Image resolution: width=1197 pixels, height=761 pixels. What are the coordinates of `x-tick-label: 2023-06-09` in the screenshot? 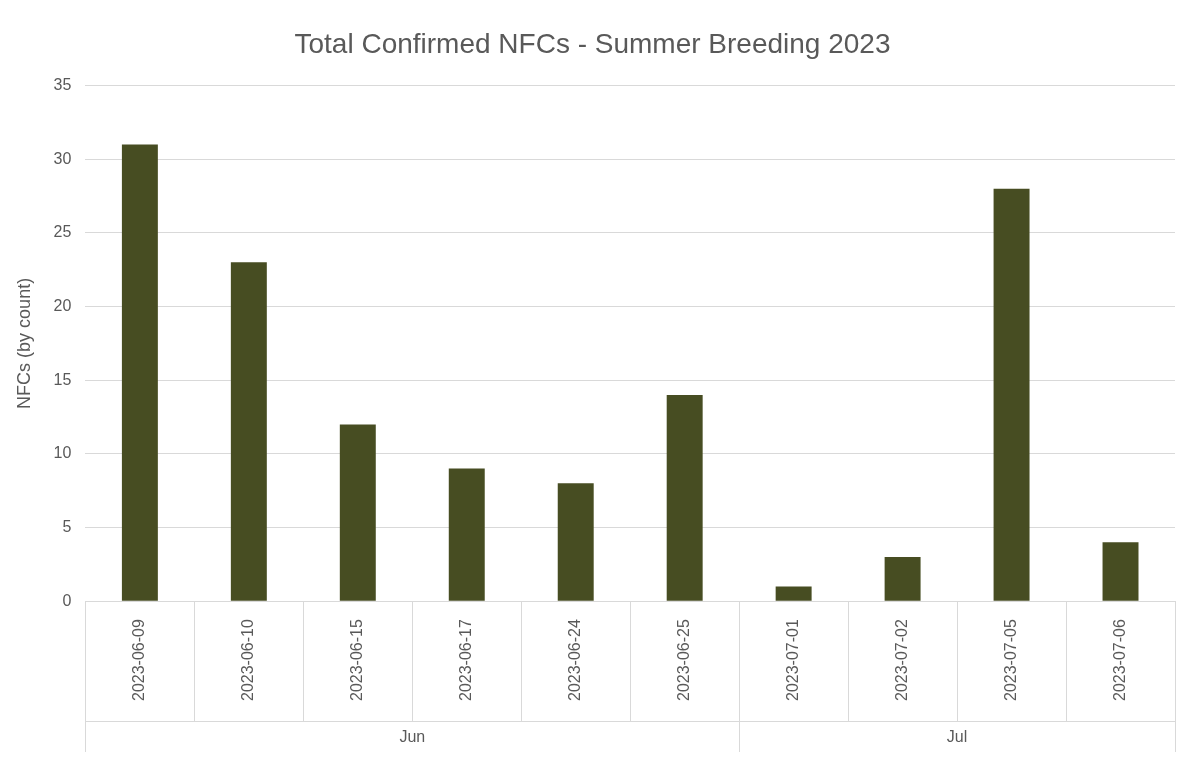 It's located at (139, 660).